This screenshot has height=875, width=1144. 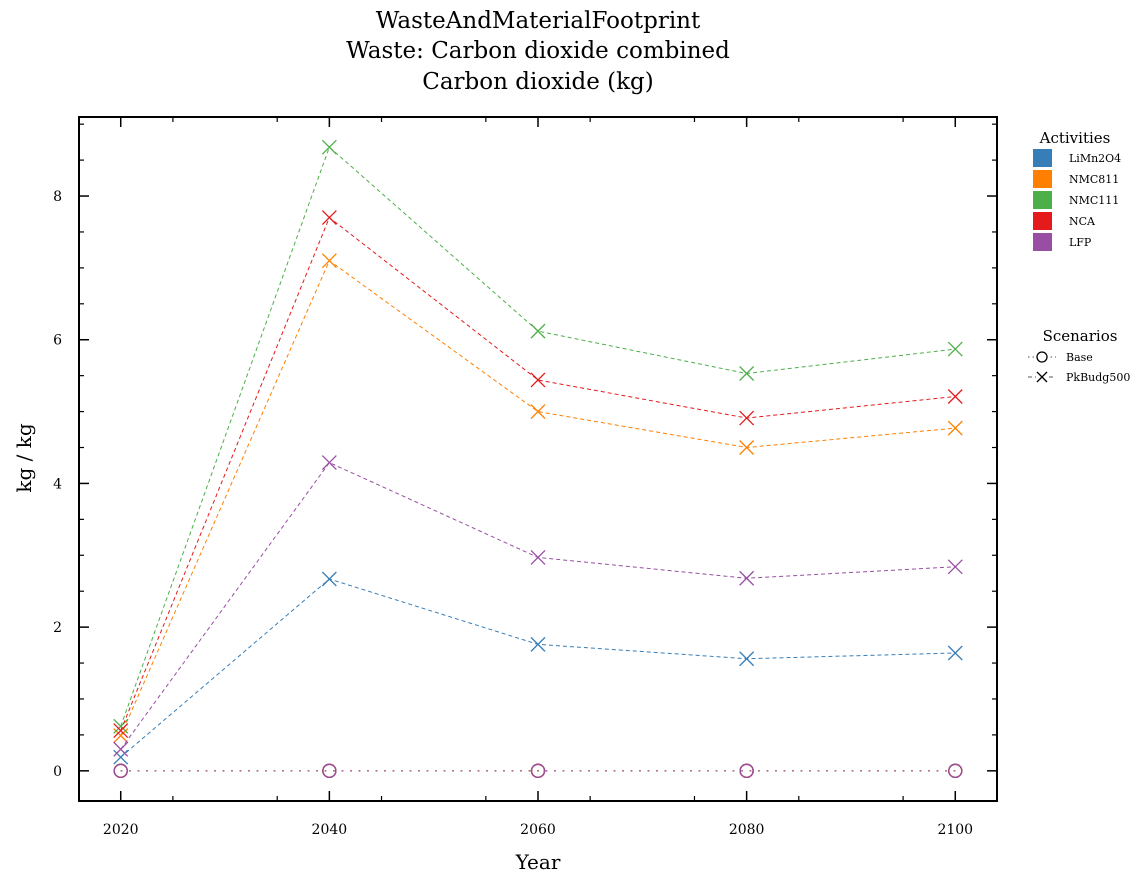 What do you see at coordinates (1080, 336) in the screenshot?
I see `legend-scenarios-title: Scenarios` at bounding box center [1080, 336].